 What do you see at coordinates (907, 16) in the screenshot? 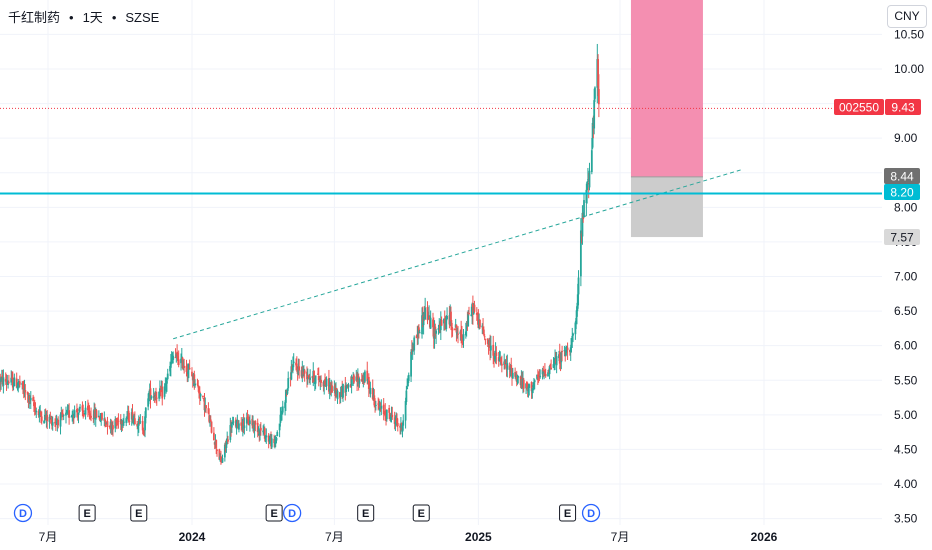
I see `currency-button: CNY` at bounding box center [907, 16].